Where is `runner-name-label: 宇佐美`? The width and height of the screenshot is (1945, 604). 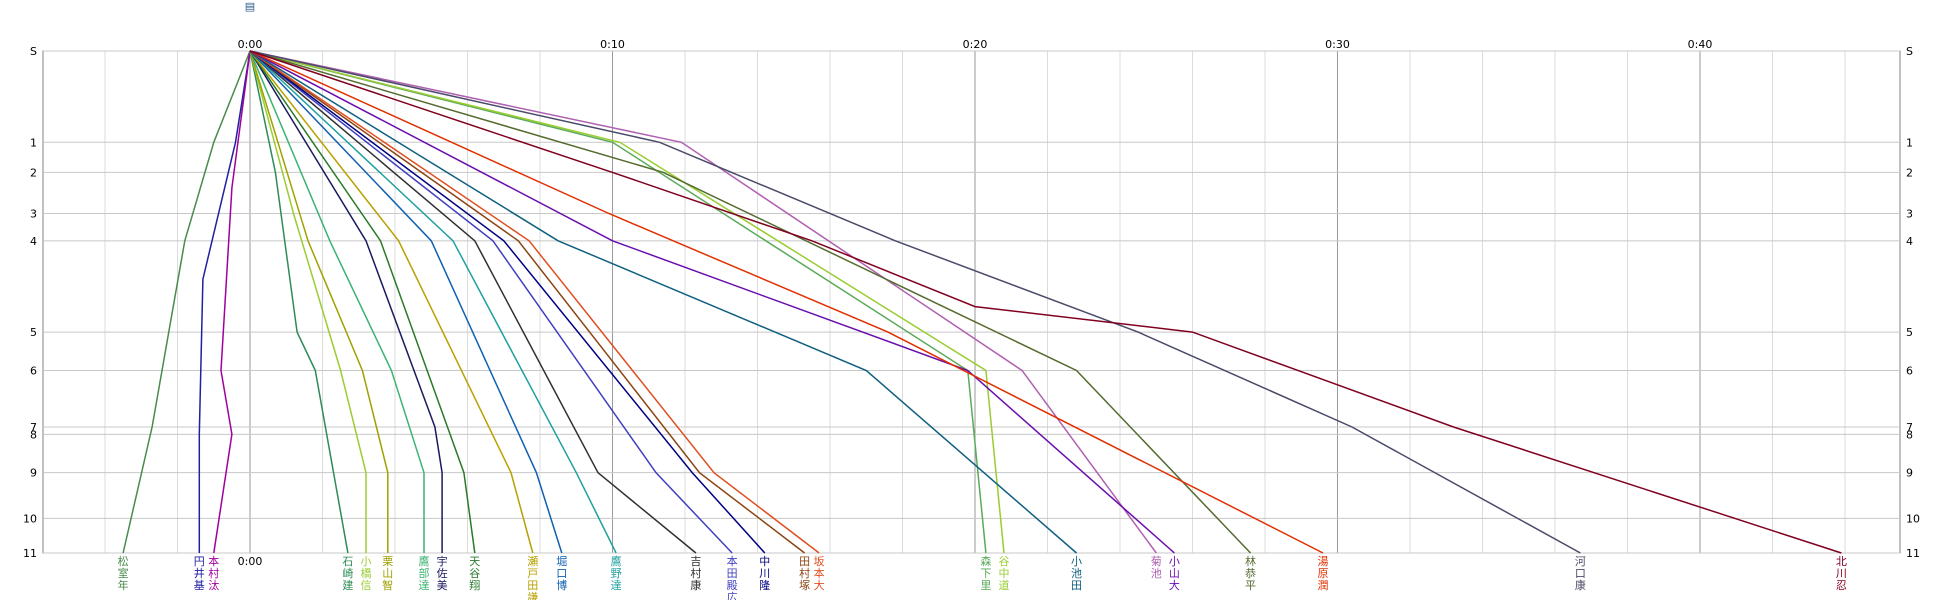 runner-name-label: 宇佐美 is located at coordinates (442, 573).